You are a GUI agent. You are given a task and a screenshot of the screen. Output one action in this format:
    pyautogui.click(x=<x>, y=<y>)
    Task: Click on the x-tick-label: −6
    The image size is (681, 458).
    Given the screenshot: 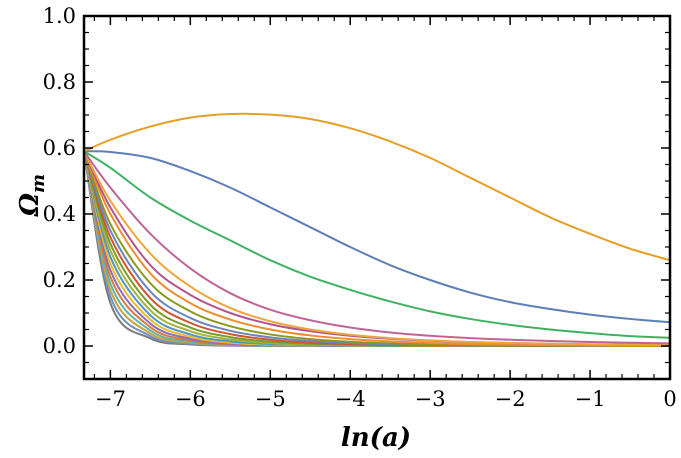 What is the action you would take?
    pyautogui.click(x=190, y=399)
    